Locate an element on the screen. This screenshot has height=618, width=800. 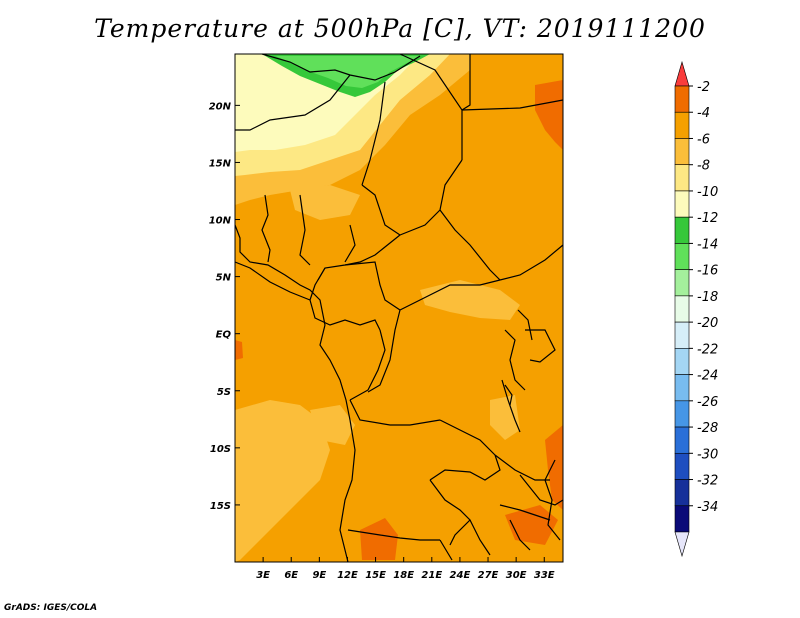
lon-tick-label: 21E is located at coordinates (431, 575).